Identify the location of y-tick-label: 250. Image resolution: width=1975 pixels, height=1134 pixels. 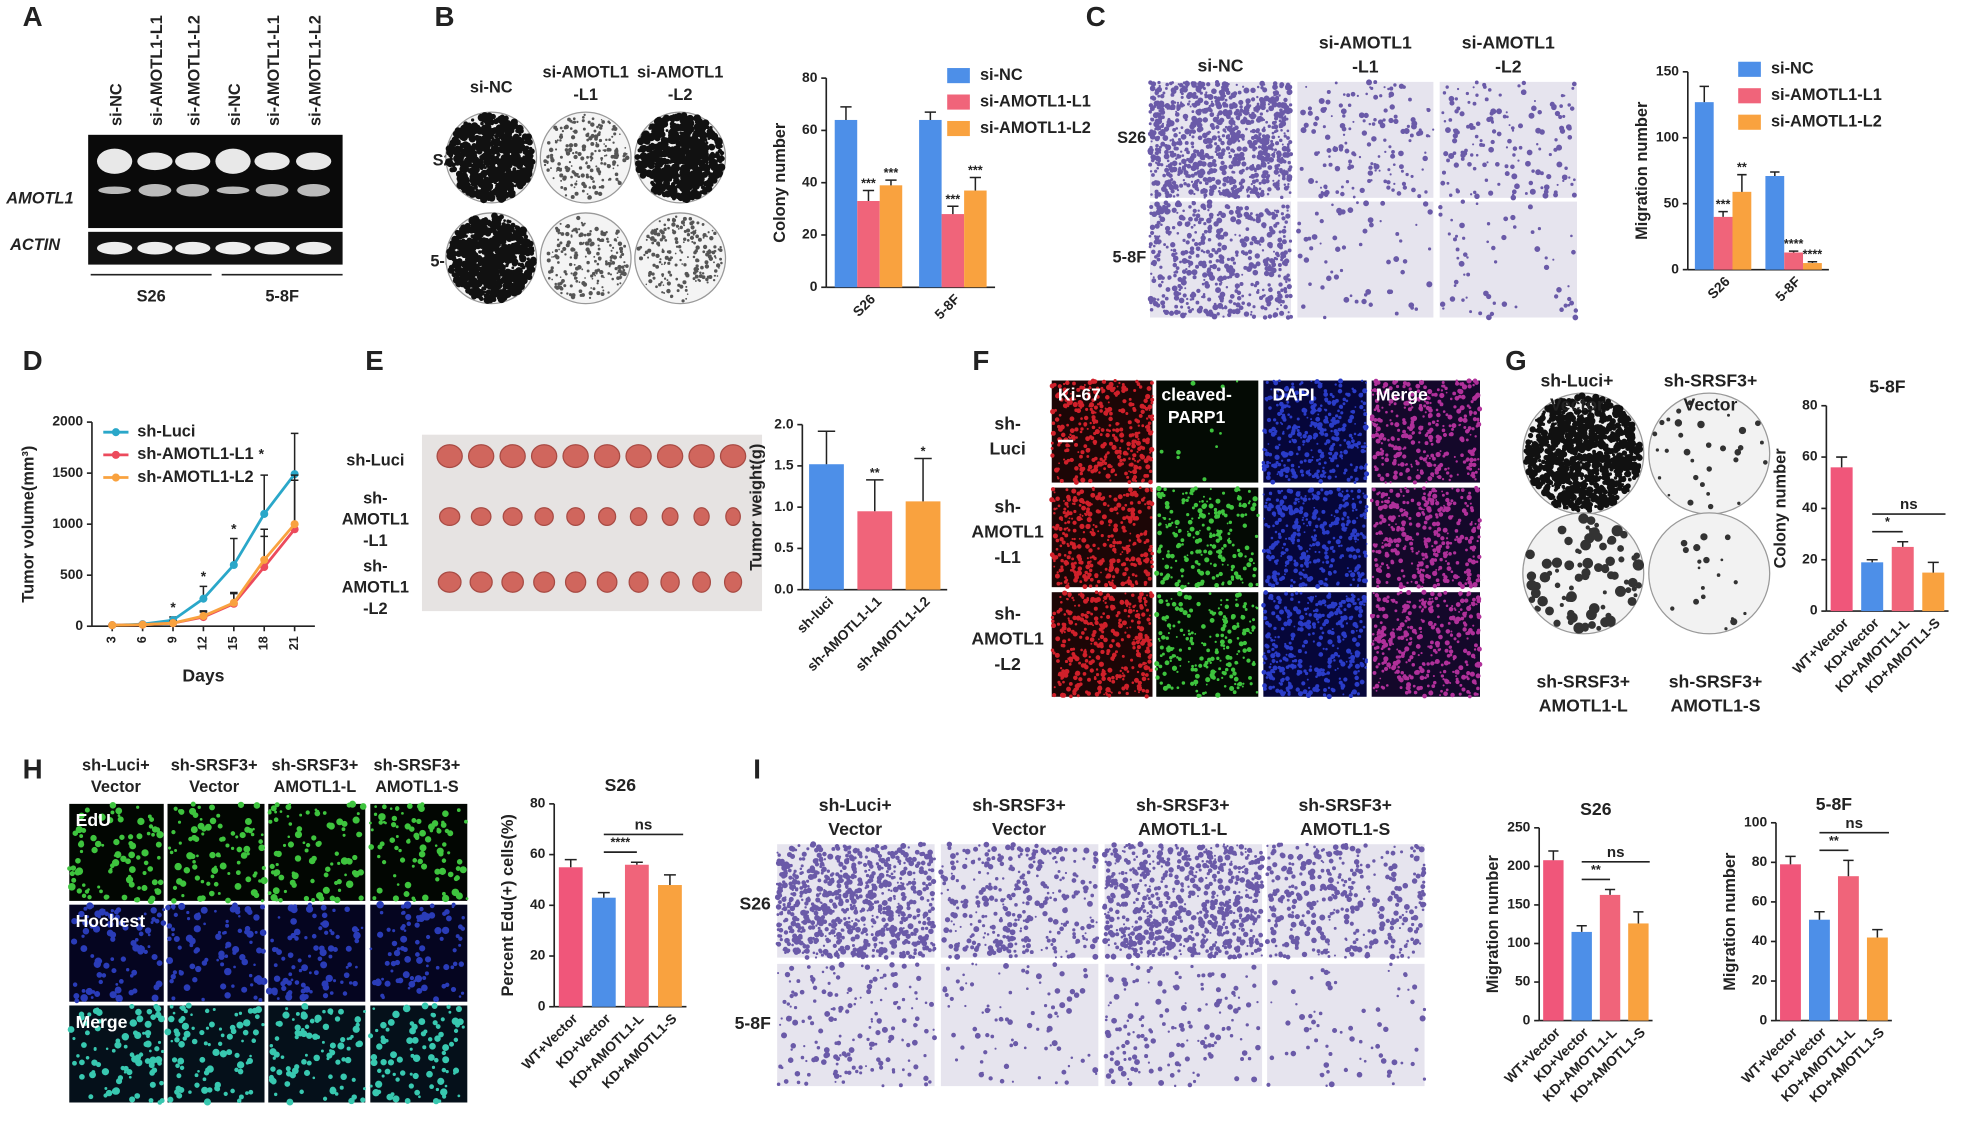
(1518, 826).